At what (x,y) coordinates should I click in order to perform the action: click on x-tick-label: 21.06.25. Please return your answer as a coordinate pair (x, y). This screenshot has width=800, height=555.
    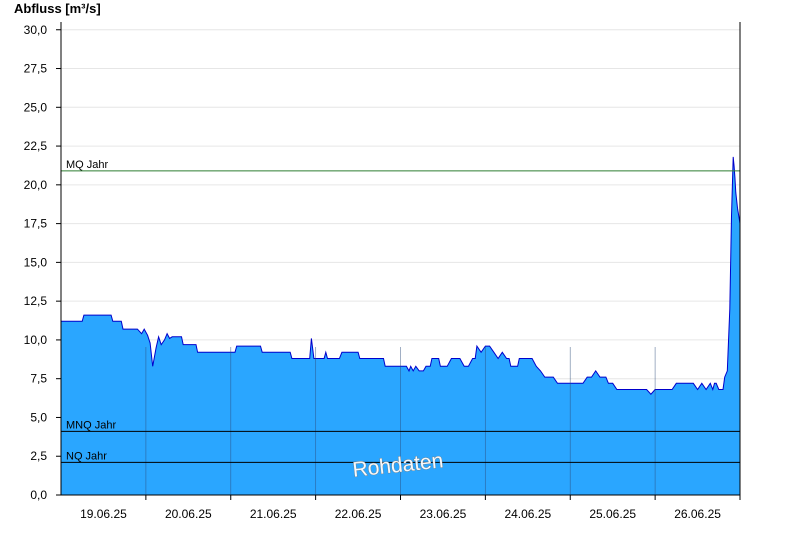
    Looking at the image, I should click on (273, 514).